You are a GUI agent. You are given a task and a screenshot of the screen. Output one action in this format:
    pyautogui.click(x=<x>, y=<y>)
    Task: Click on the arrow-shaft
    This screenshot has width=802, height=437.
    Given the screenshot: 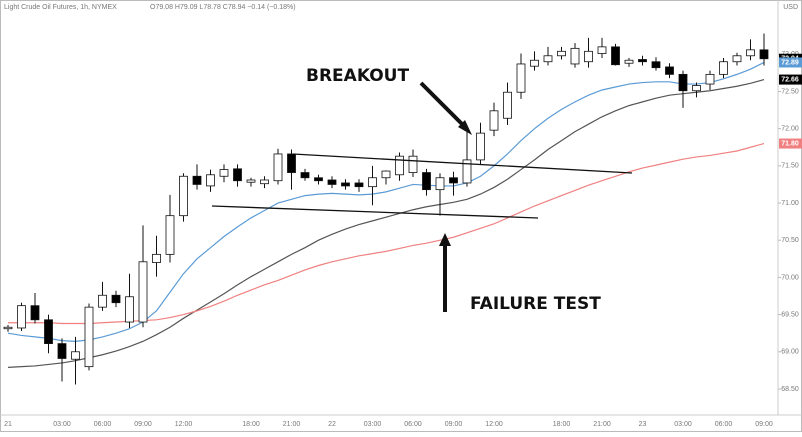 What is the action you would take?
    pyautogui.click(x=443, y=105)
    